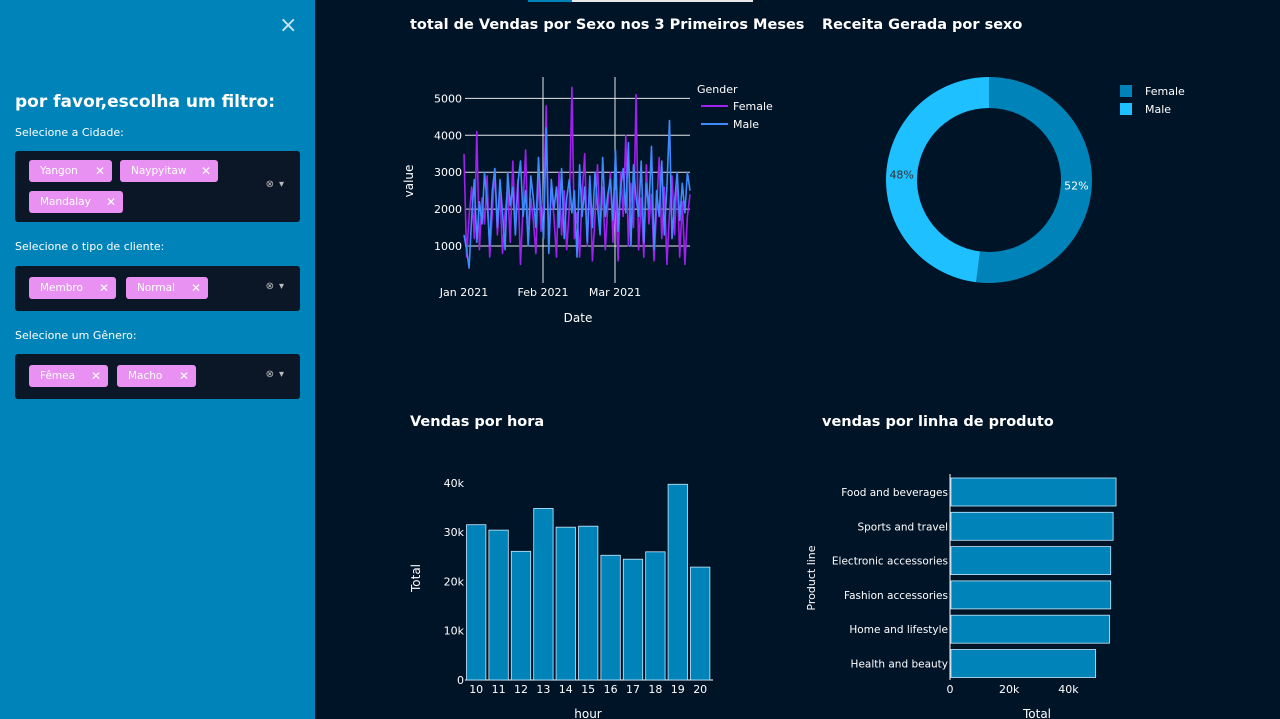 The height and width of the screenshot is (719, 1280). What do you see at coordinates (454, 581) in the screenshot?
I see `hour-y-tick: 20k` at bounding box center [454, 581].